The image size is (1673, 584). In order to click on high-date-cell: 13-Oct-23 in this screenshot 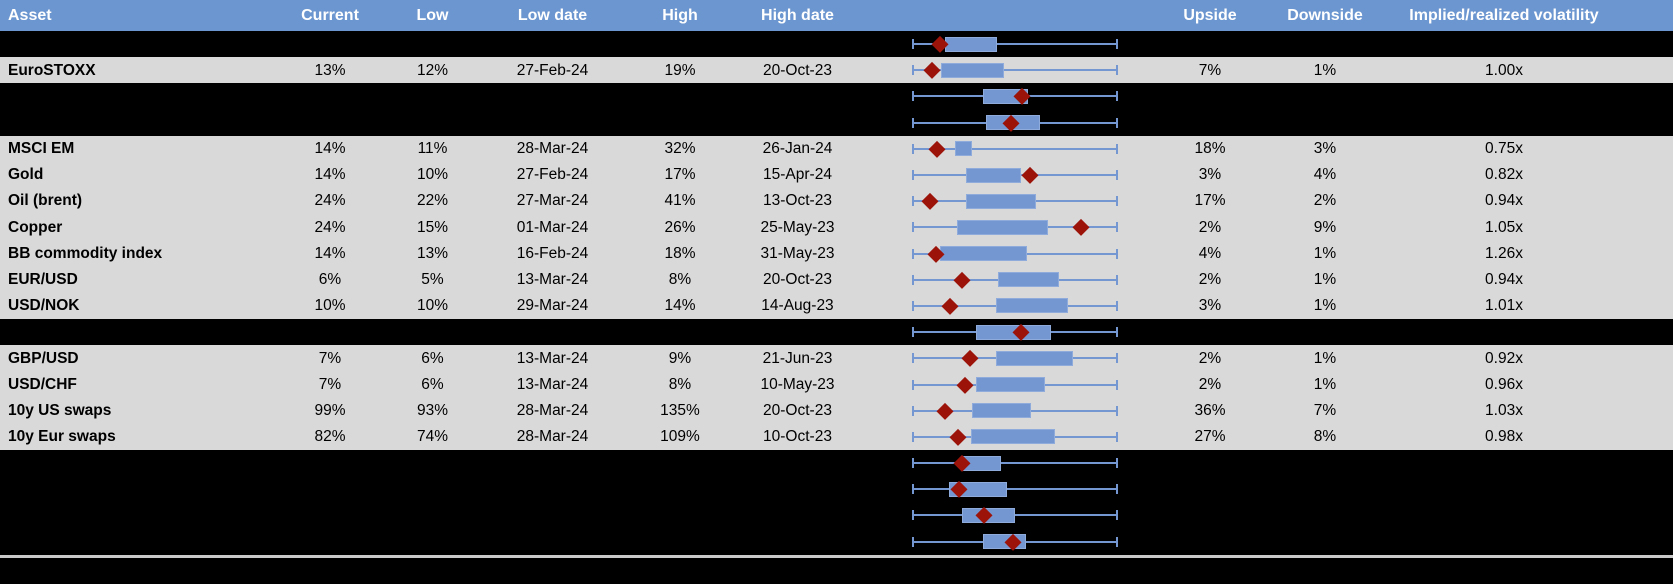, I will do `click(797, 201)`.